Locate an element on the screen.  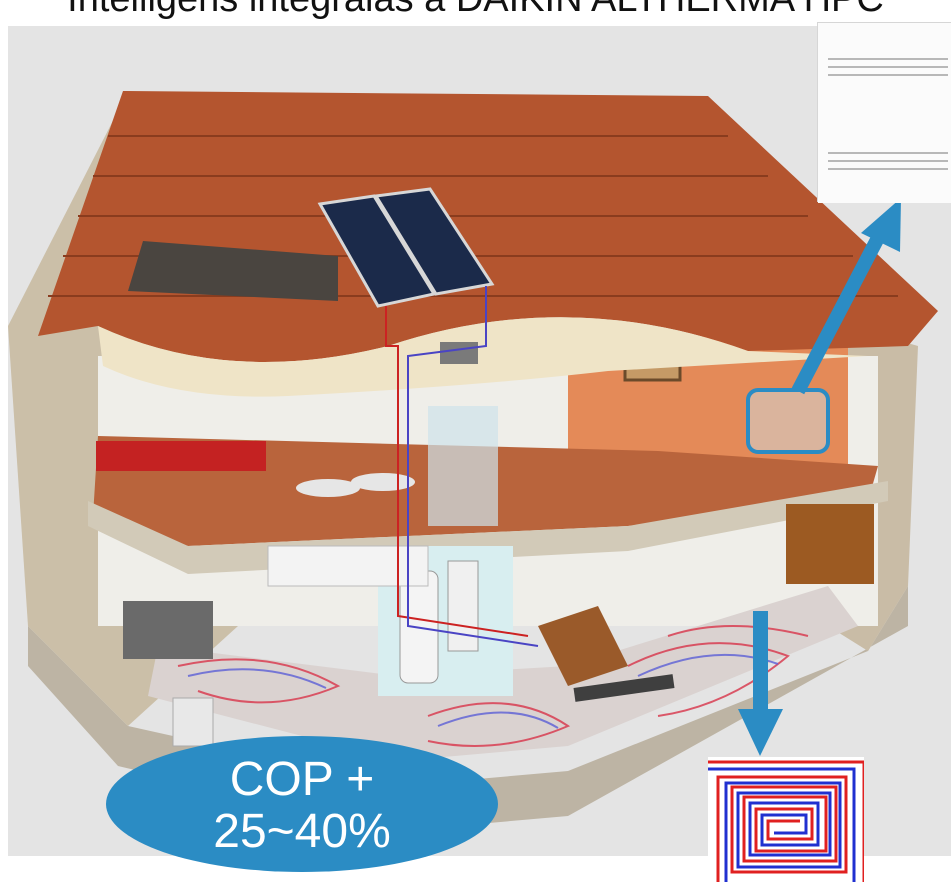
supply-pipes is located at coordinates (457, 471).